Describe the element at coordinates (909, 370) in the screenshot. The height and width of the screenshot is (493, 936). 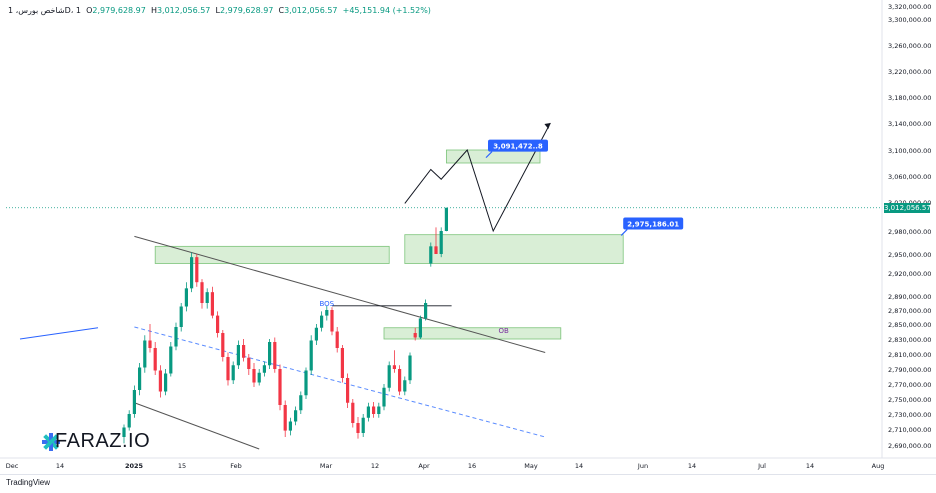
I see `y-tick-label: 2,790,000.00` at that location.